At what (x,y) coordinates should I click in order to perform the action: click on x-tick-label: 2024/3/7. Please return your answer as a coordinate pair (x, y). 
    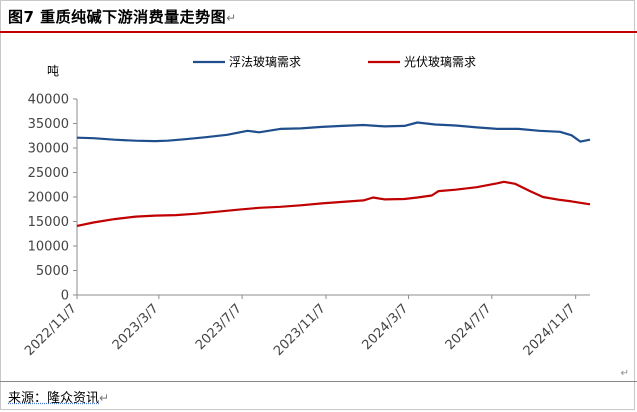
    Looking at the image, I should click on (385, 327).